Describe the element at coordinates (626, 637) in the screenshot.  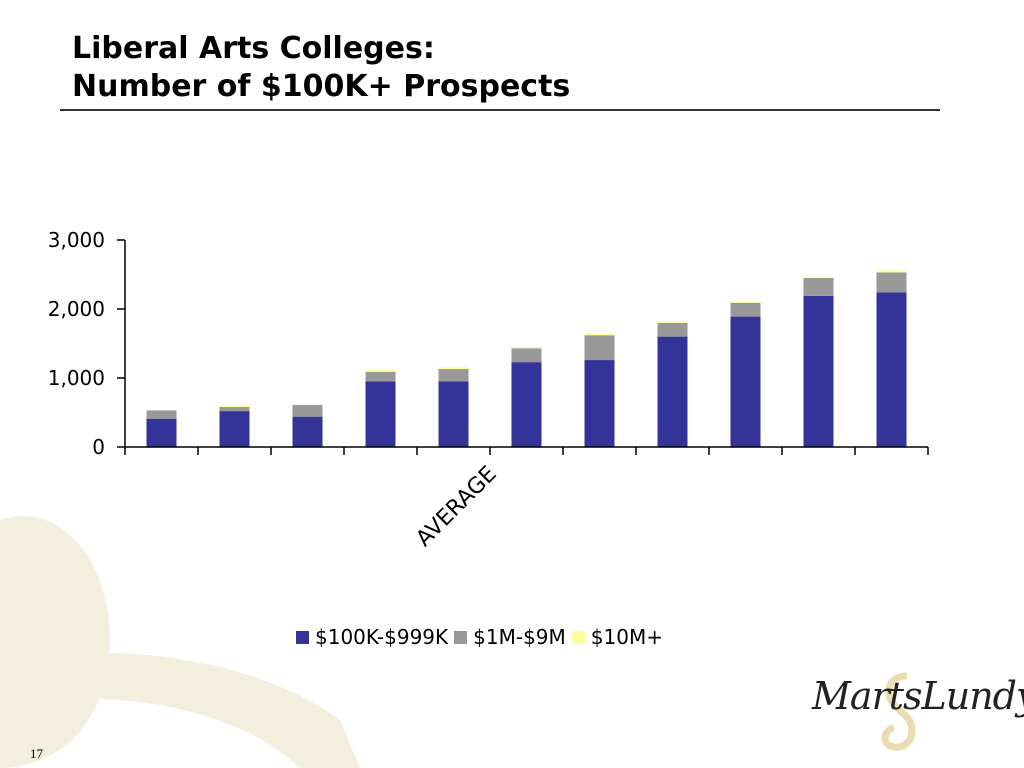
I see `legend-label-10m: $10M+` at that location.